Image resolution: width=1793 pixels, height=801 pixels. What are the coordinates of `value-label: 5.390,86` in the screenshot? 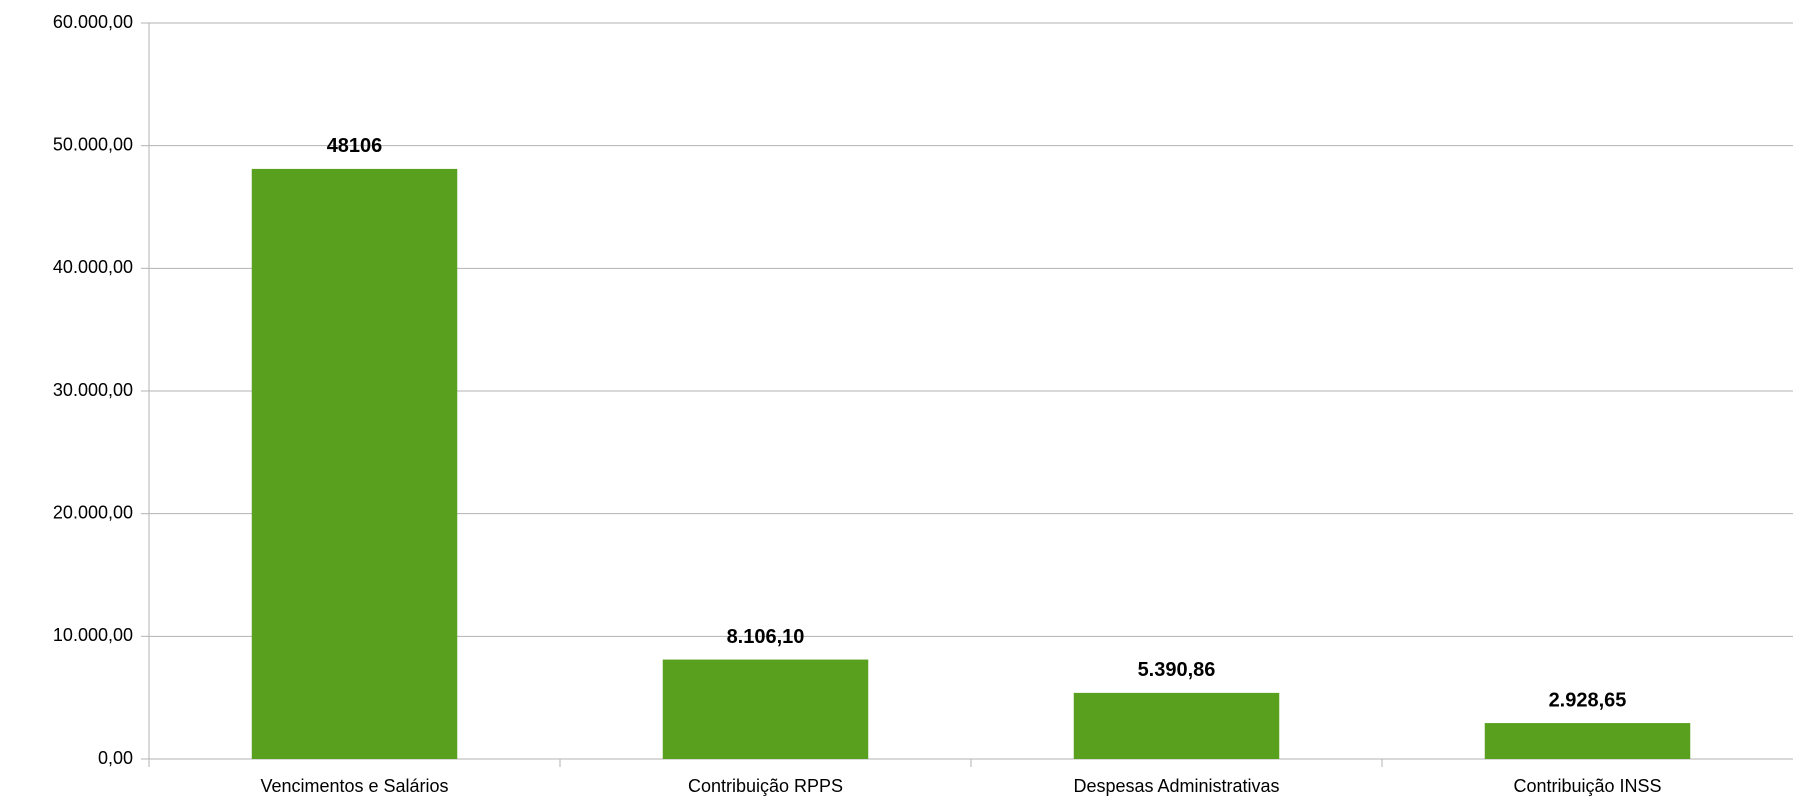 It's located at (1177, 670).